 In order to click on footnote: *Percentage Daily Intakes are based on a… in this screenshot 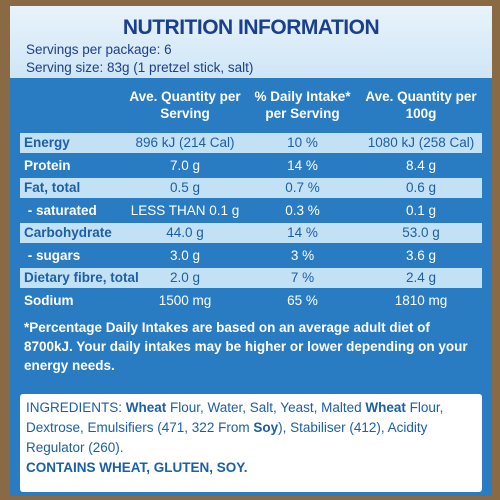, I will do `click(246, 346)`.